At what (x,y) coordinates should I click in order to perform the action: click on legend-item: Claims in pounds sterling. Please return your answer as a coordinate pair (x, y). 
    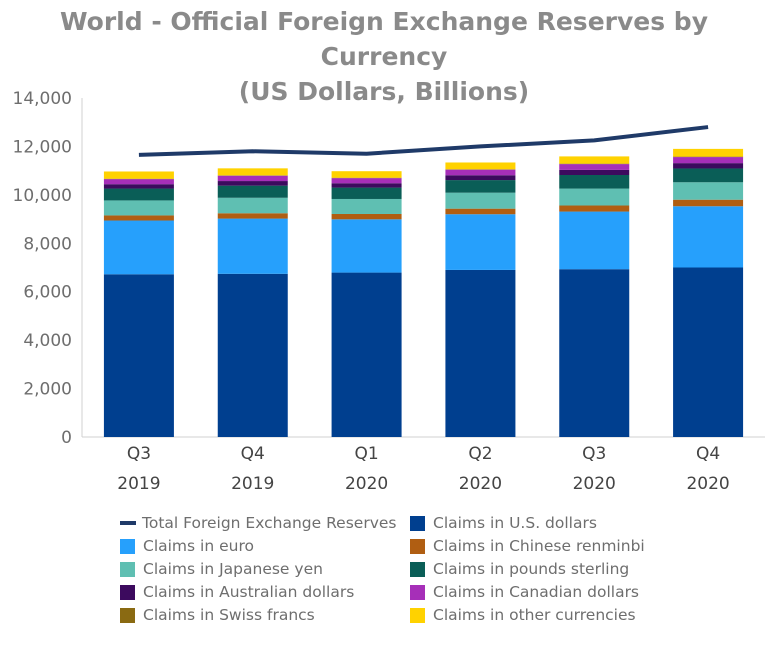
    Looking at the image, I should click on (519, 569).